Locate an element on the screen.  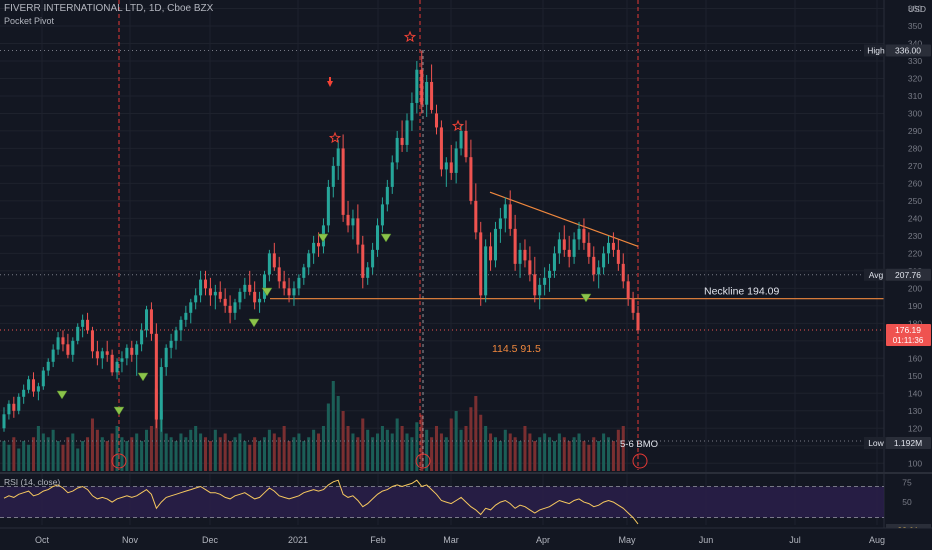
month-label: Mar is located at coordinates (451, 540).